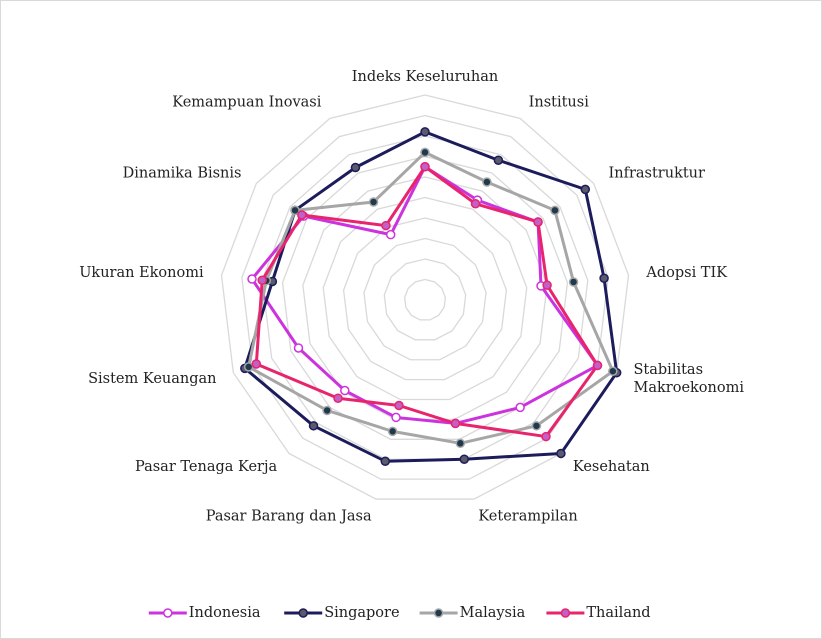 This screenshot has height=639, width=822. I want to click on axis-label: Stabilitas Makroekonomi, so click(689, 379).